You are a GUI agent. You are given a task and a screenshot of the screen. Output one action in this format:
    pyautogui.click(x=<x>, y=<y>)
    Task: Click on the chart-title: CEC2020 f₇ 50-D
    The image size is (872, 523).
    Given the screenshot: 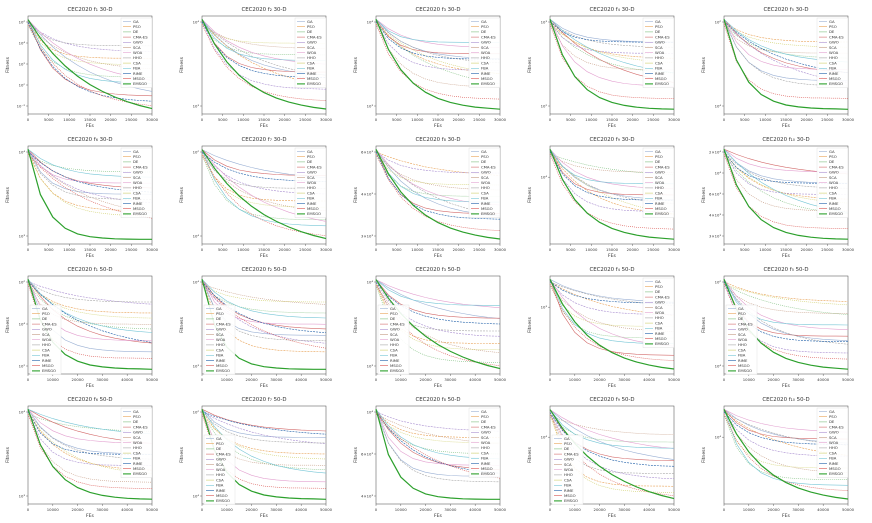 What is the action you would take?
    pyautogui.click(x=263, y=400)
    